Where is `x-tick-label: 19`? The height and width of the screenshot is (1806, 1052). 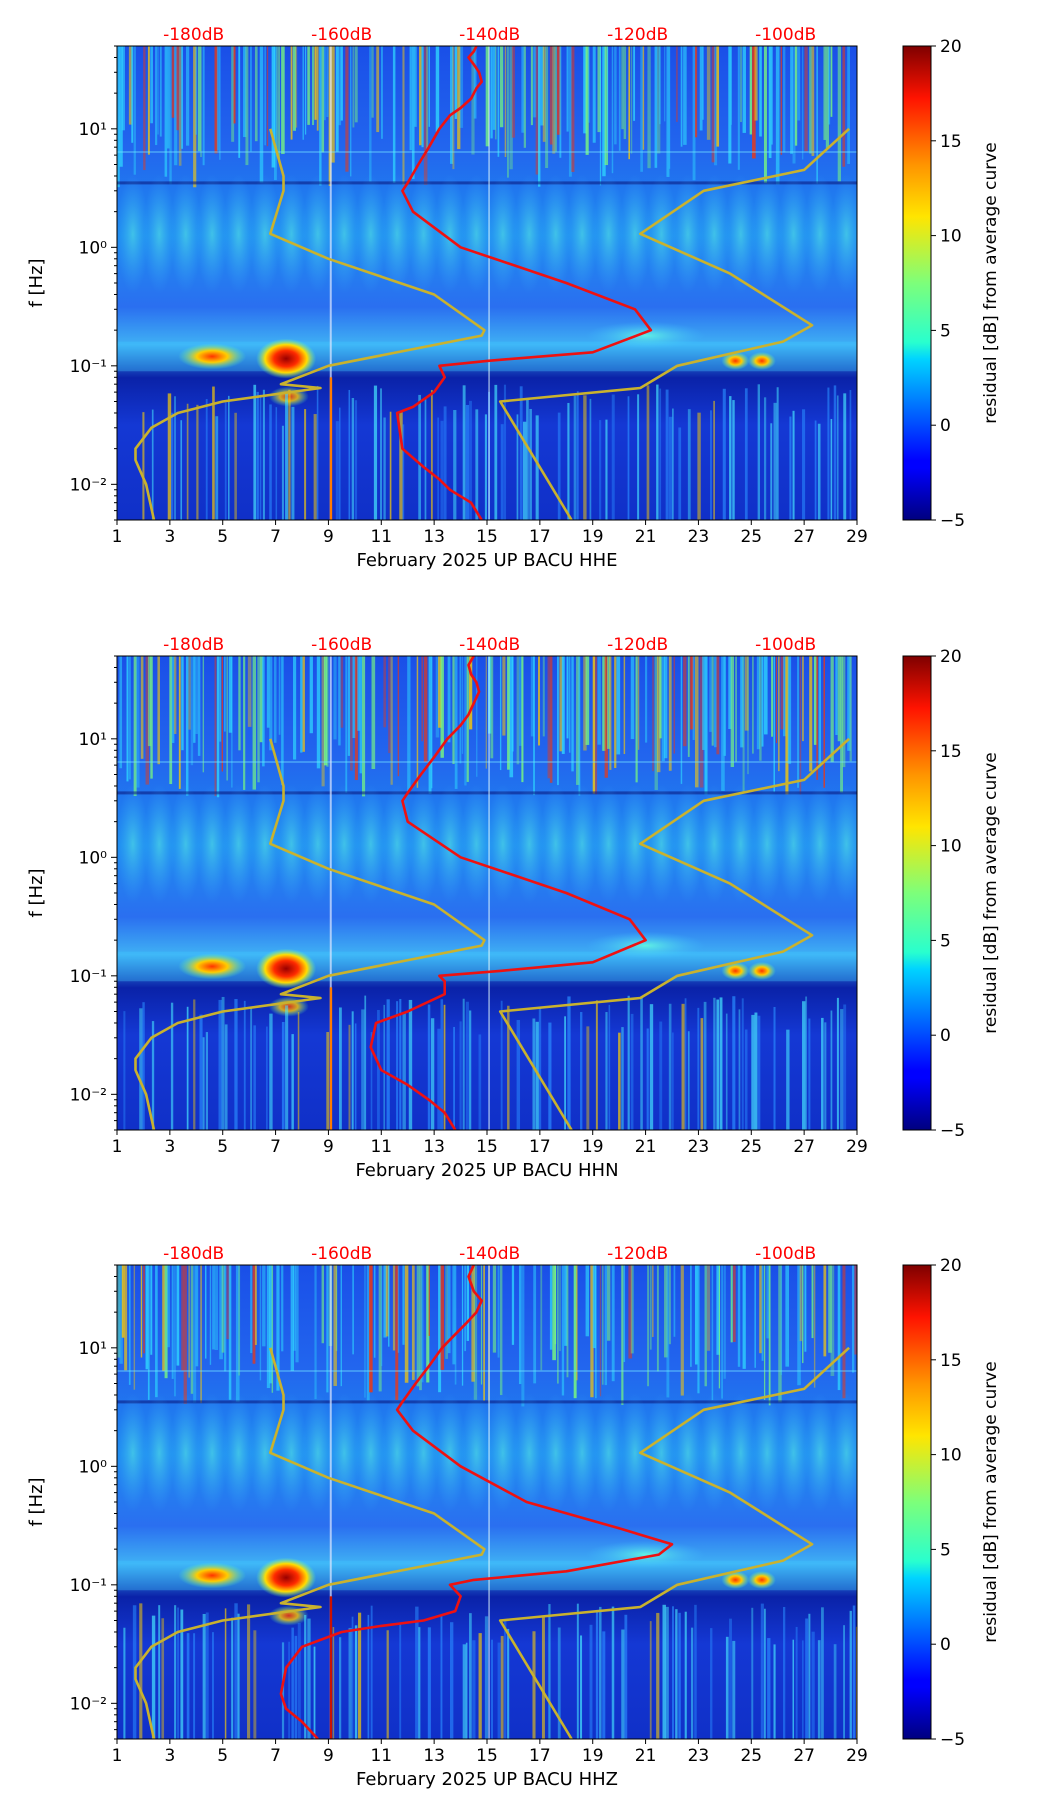
x-tick-label: 19 is located at coordinates (593, 1147).